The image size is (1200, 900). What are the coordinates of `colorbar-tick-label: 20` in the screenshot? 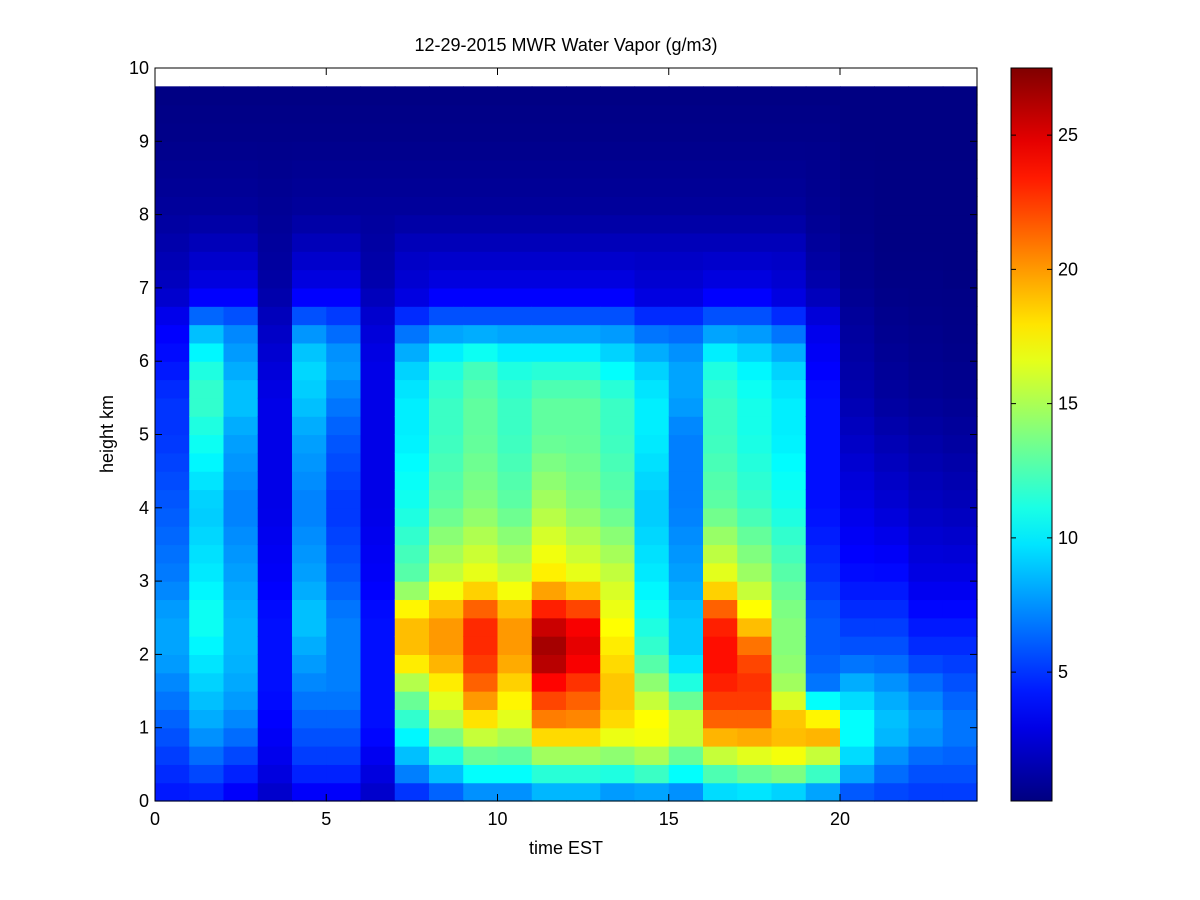 It's located at (1068, 269).